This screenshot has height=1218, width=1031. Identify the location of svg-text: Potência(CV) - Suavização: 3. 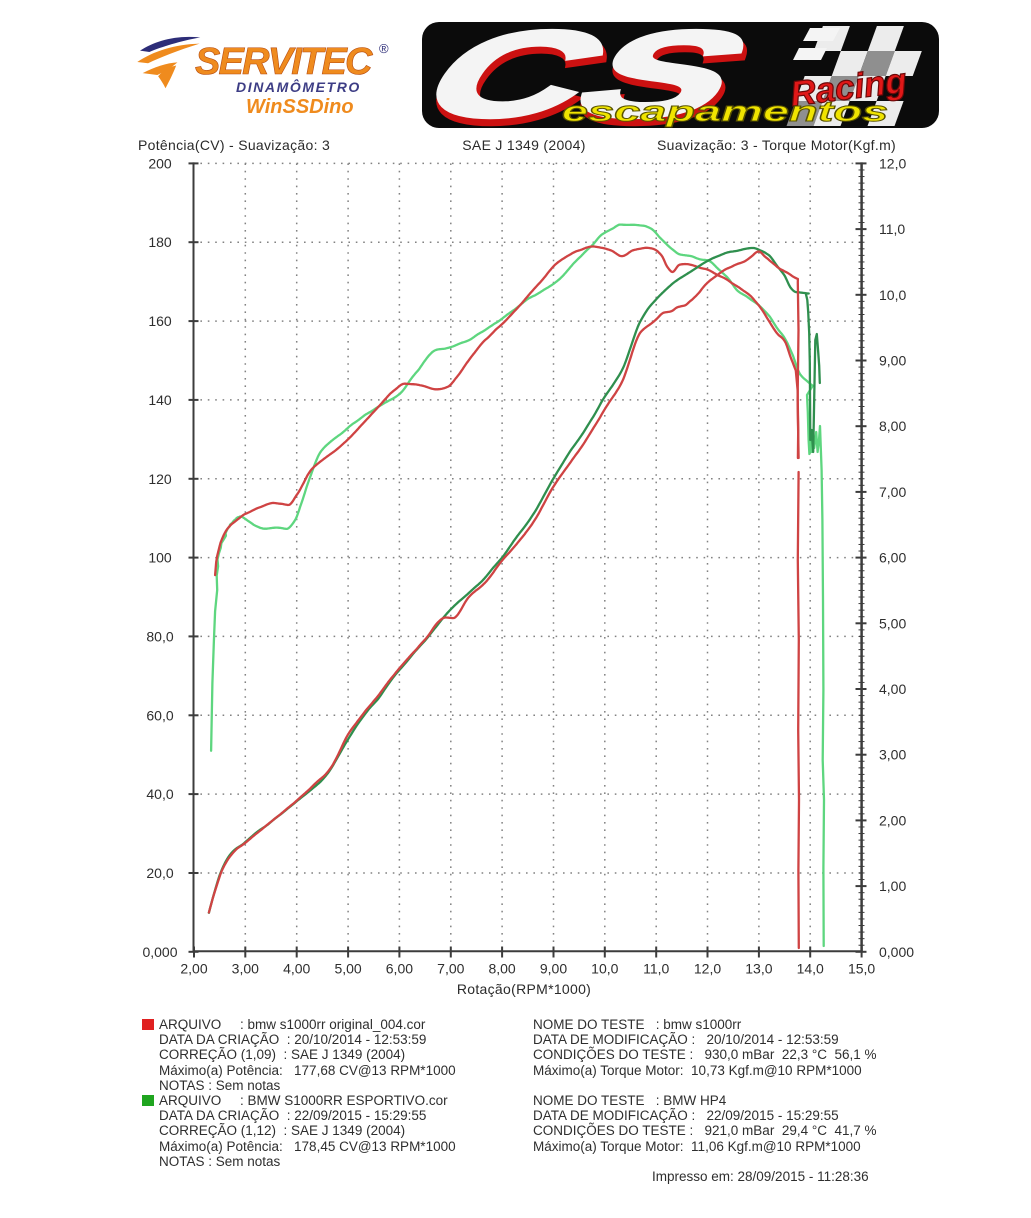
(234, 145).